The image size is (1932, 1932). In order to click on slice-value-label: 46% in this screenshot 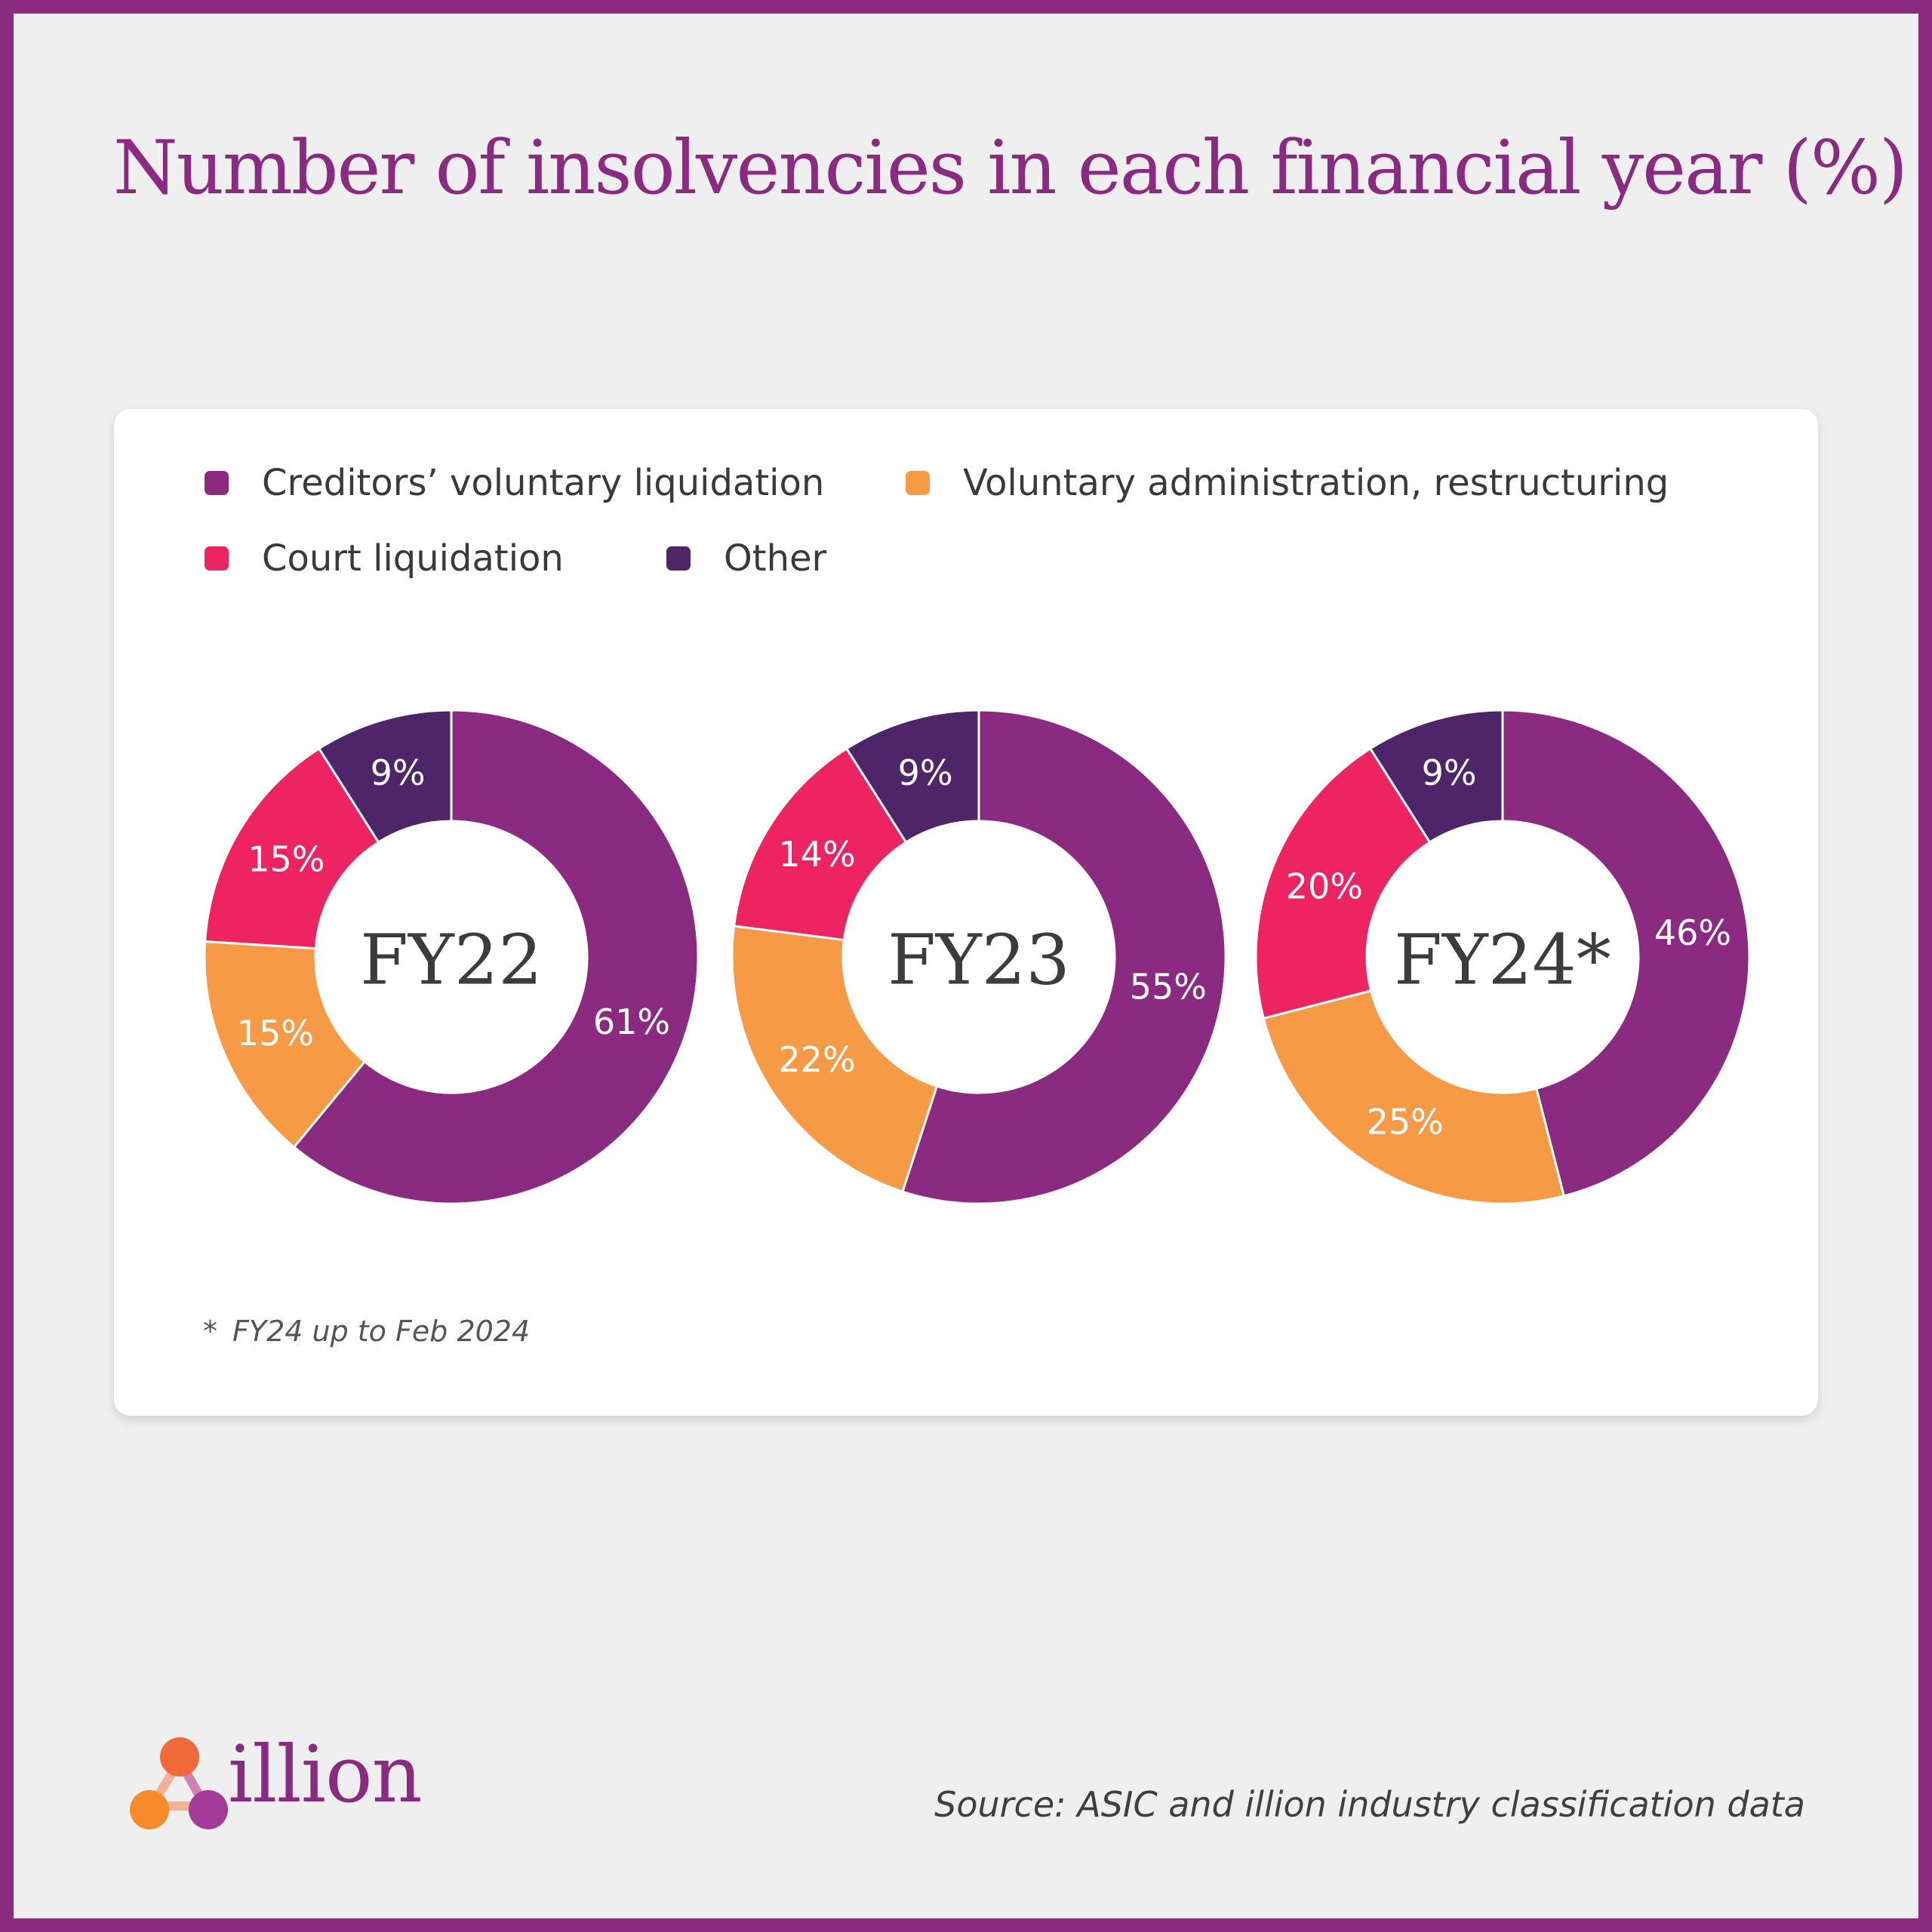, I will do `click(1692, 932)`.